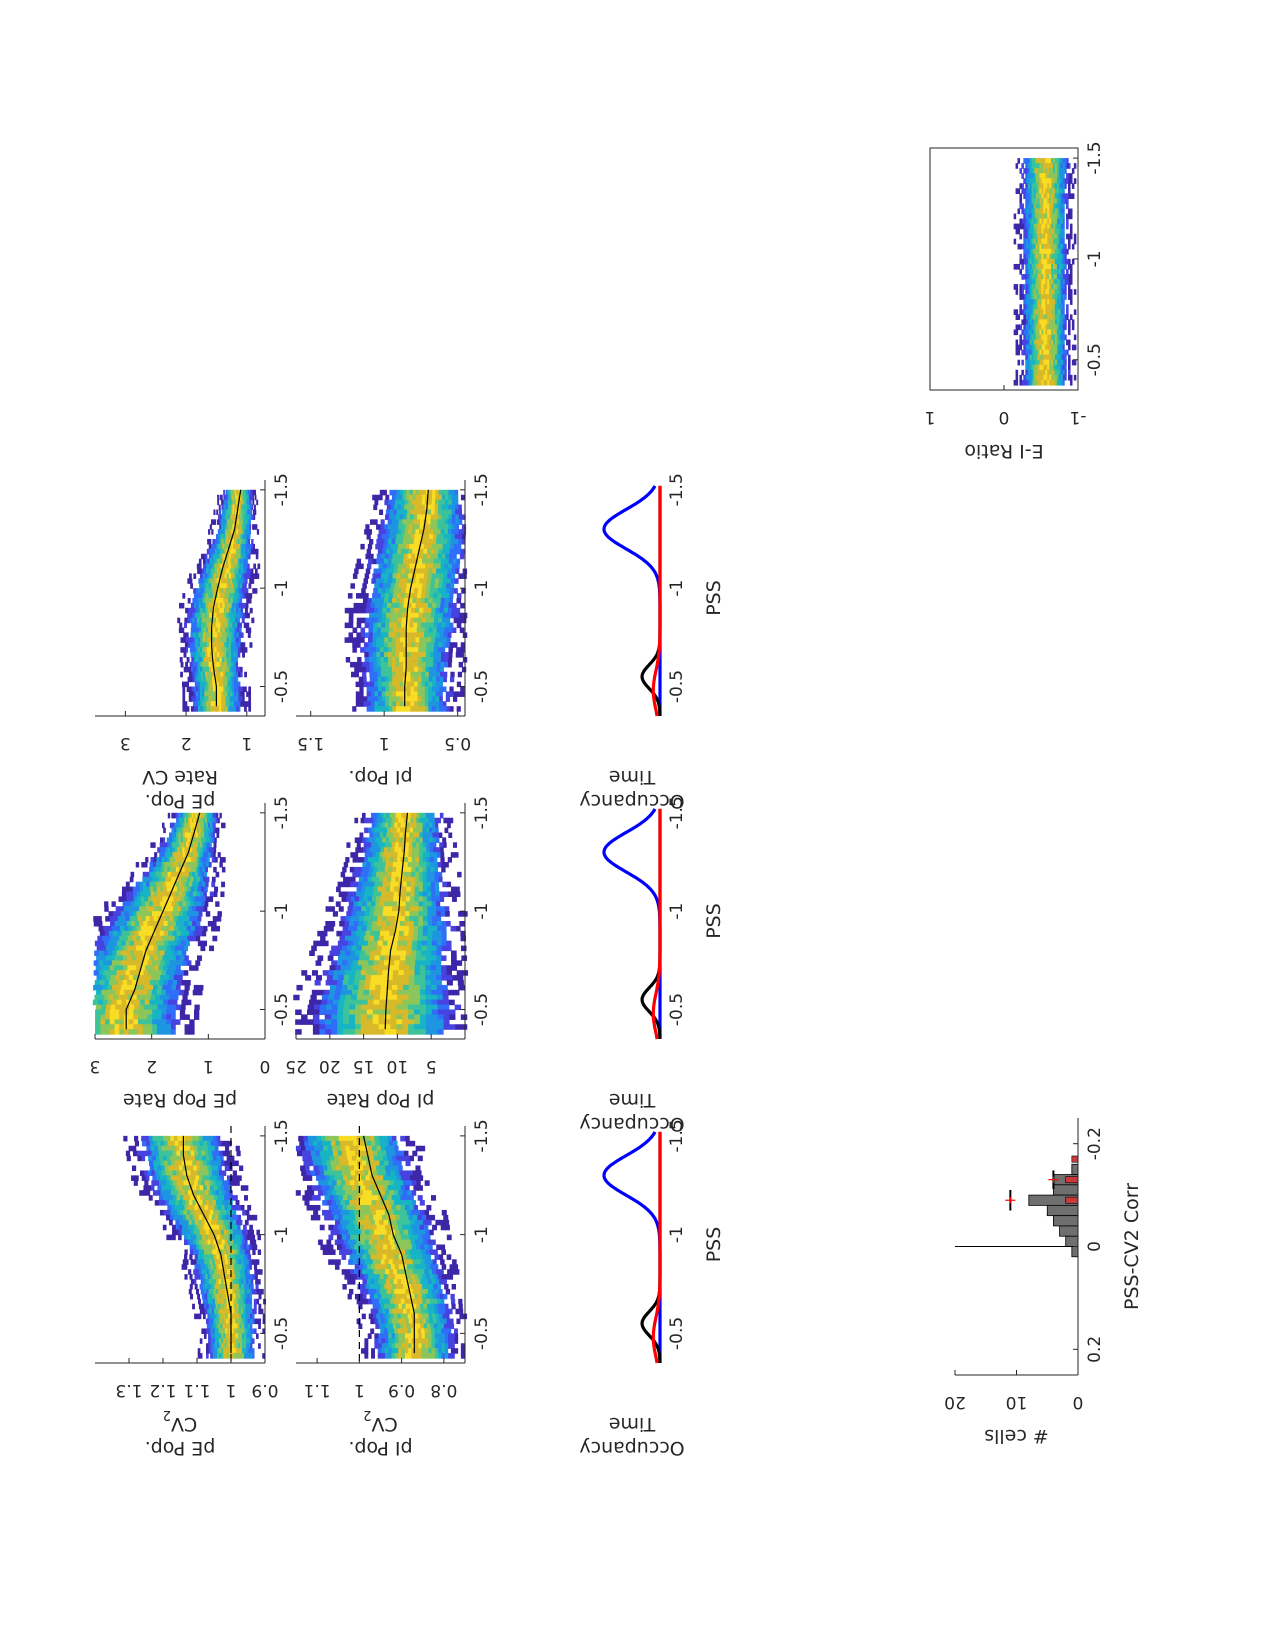  What do you see at coordinates (282, 1009) in the screenshot?
I see `x-tick-label: -0.5` at bounding box center [282, 1009].